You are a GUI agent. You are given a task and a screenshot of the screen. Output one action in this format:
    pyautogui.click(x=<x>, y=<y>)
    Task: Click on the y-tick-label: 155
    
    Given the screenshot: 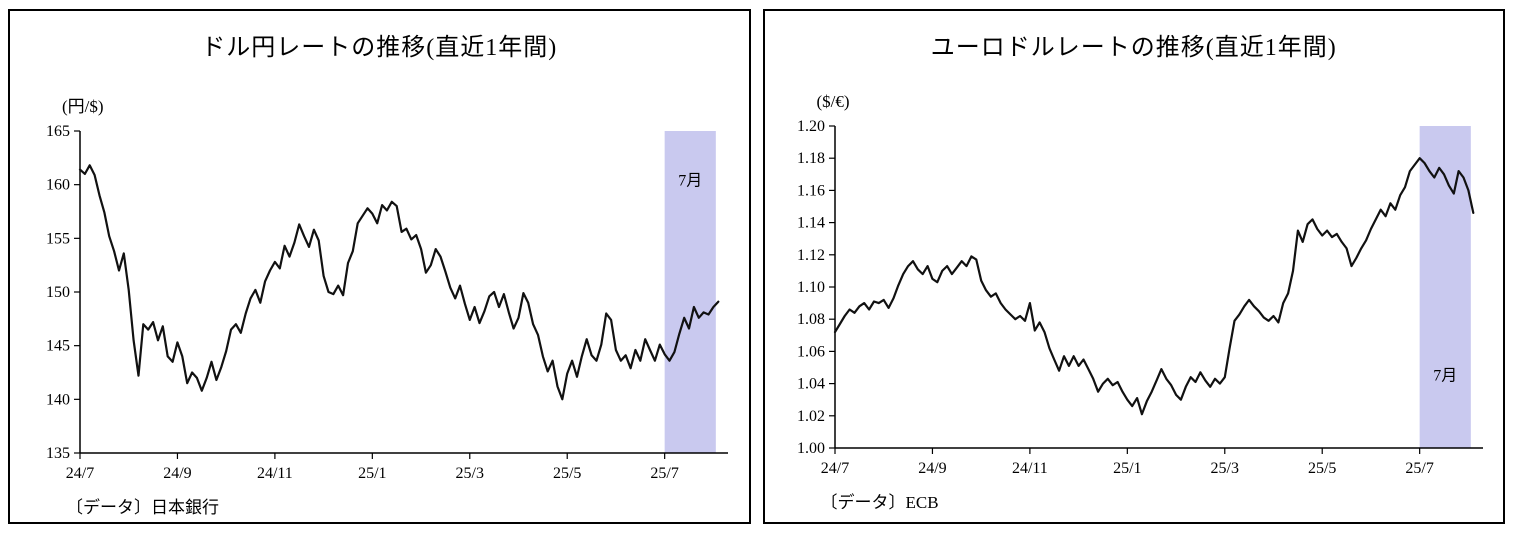 What is the action you would take?
    pyautogui.click(x=58, y=238)
    